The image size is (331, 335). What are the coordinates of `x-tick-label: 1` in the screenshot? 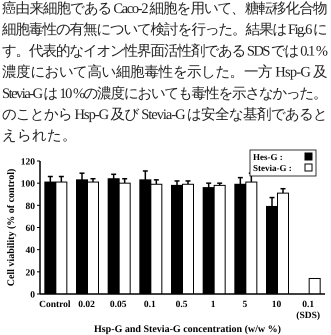 It's located at (213, 305).